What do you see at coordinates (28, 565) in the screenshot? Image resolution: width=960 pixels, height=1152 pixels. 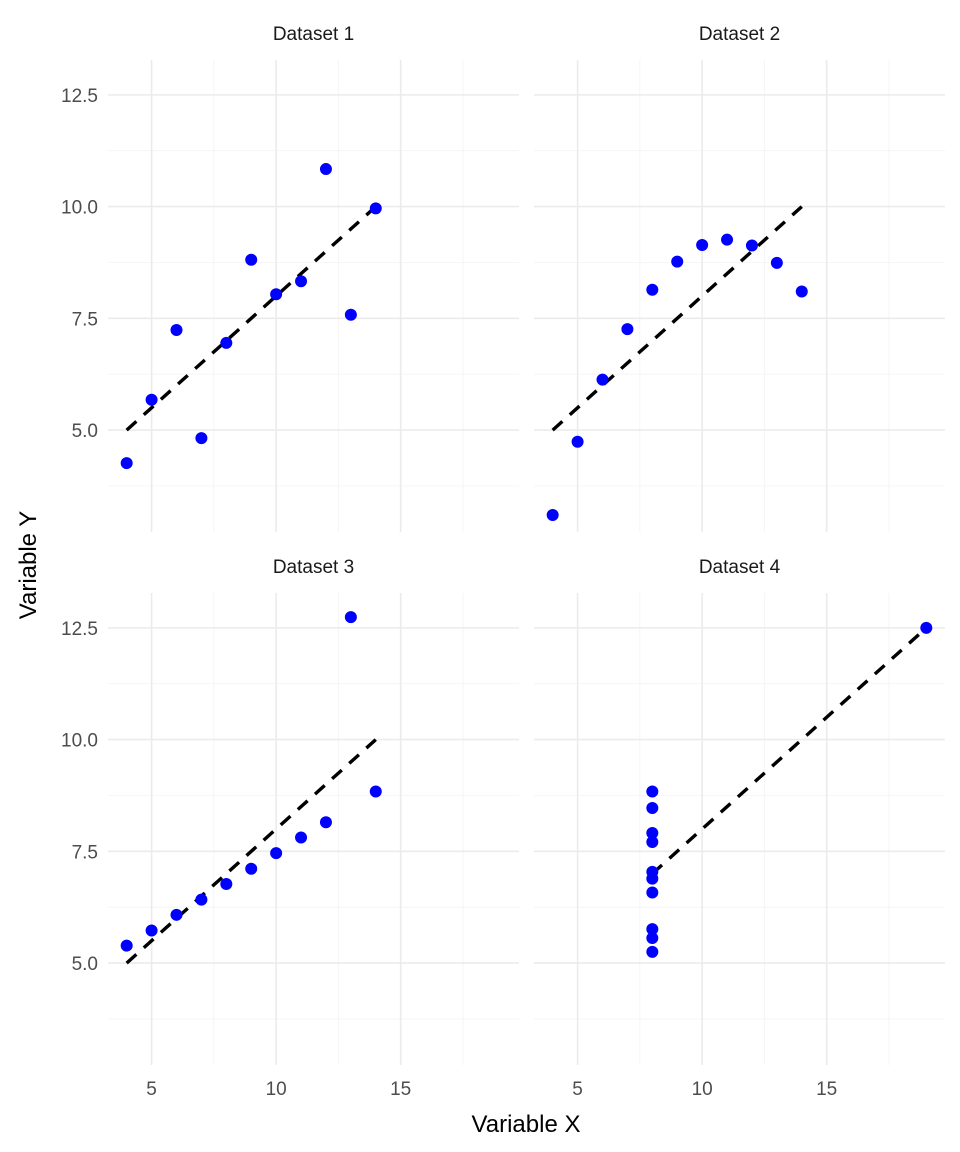 I see `y-axis-title: Variable Y` at bounding box center [28, 565].